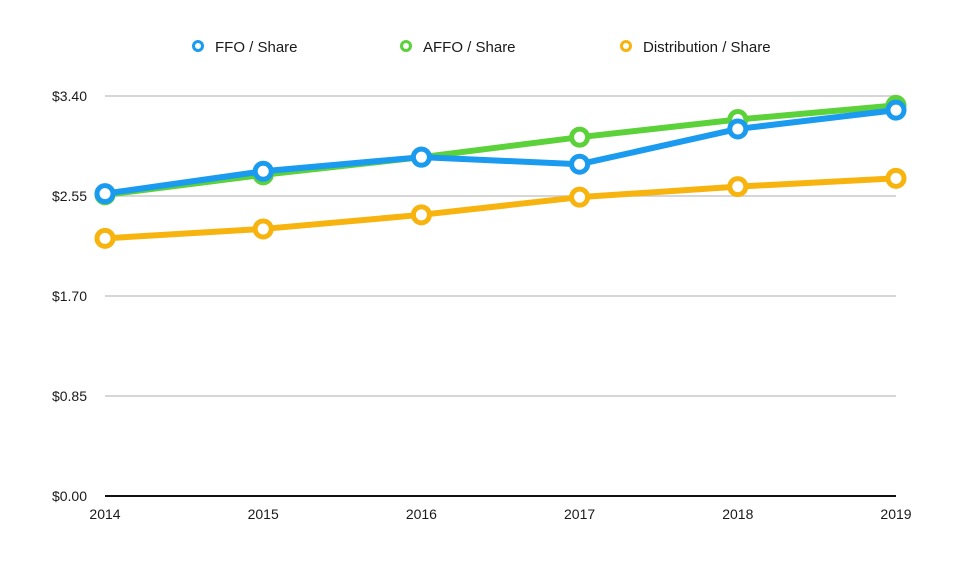 This screenshot has width=977, height=581. What do you see at coordinates (707, 47) in the screenshot?
I see `legend-label: Distribution / Share` at bounding box center [707, 47].